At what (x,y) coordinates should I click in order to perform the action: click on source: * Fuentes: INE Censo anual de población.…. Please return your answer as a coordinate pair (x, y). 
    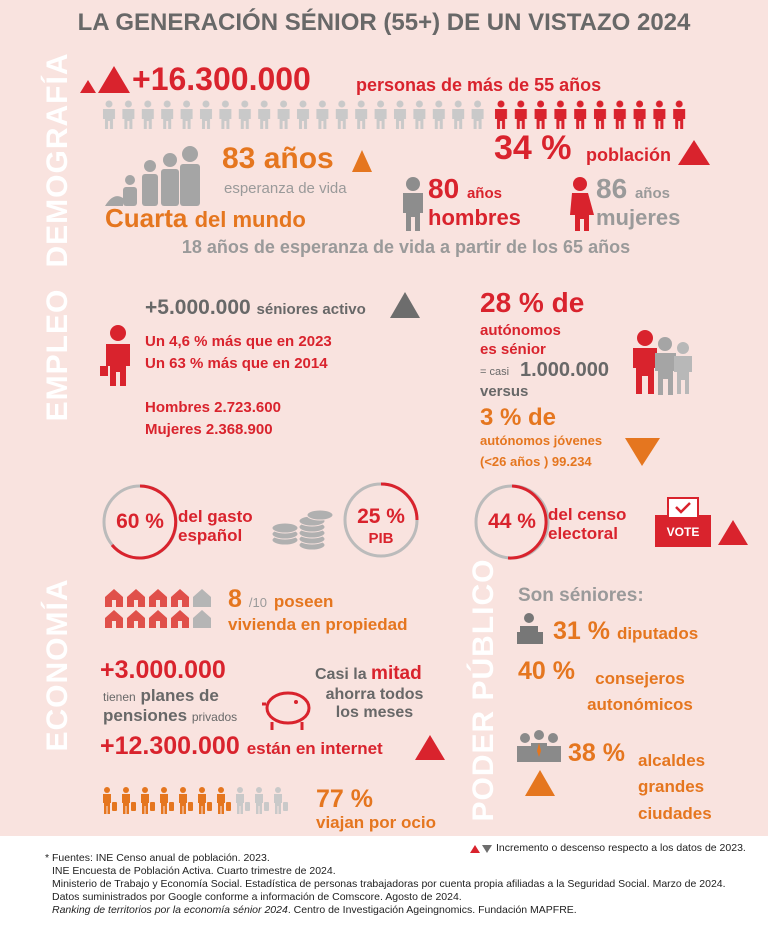
    Looking at the image, I should click on (157, 858).